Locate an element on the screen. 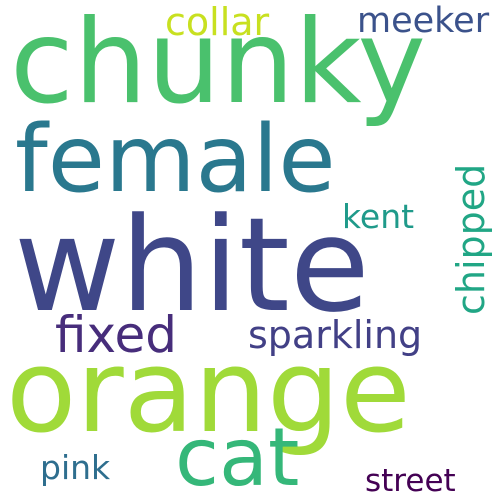 This screenshot has height=504, width=500. word-fixed: fixed is located at coordinates (116, 335).